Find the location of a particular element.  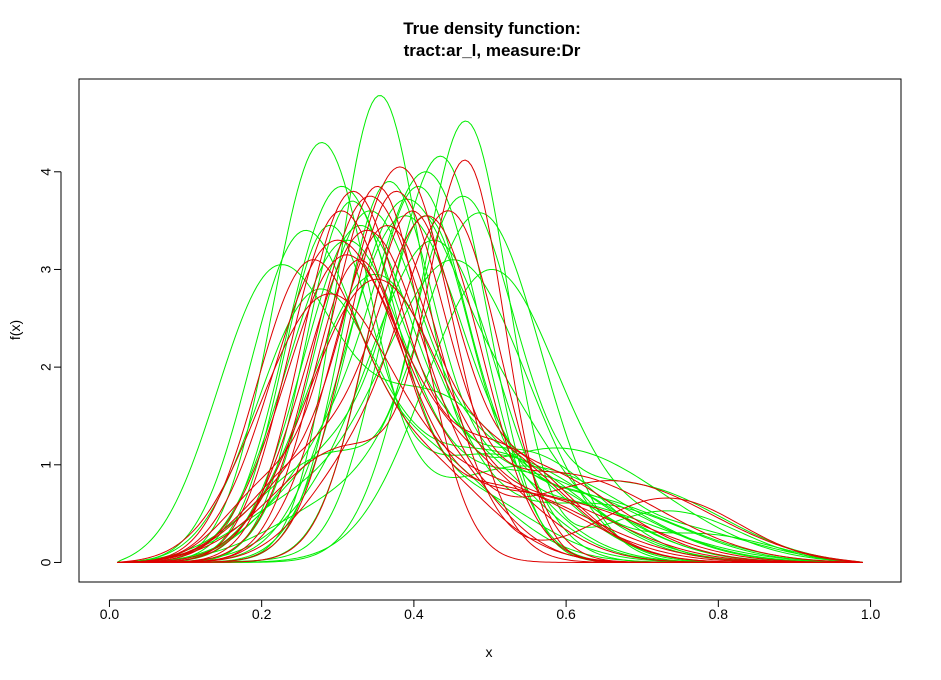

y-tick-label: 1 is located at coordinates (46, 465).